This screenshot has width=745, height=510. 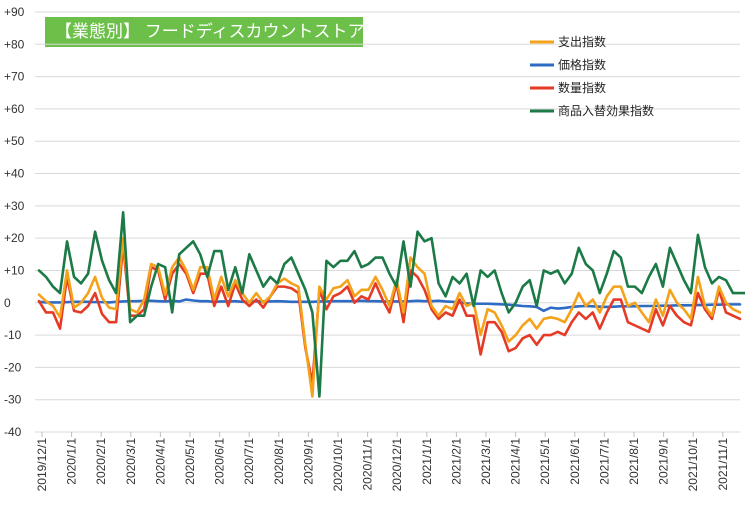 What do you see at coordinates (606, 110) in the screenshot?
I see `legend-label: 商品入替効果指数` at bounding box center [606, 110].